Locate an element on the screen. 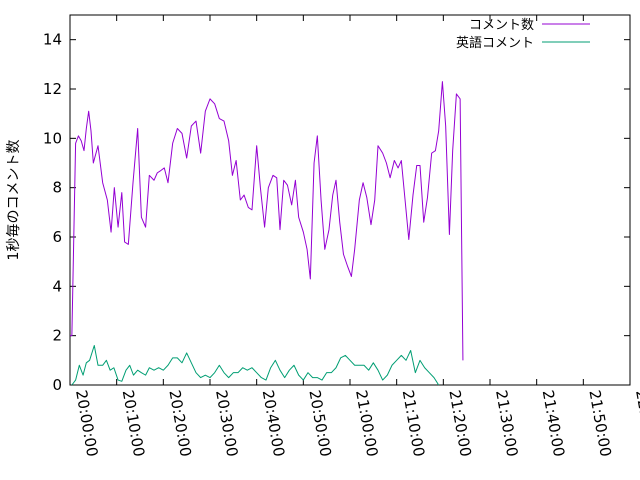 The height and width of the screenshot is (480, 640). x-tick-label: 20:50:00 is located at coordinates (319, 423).